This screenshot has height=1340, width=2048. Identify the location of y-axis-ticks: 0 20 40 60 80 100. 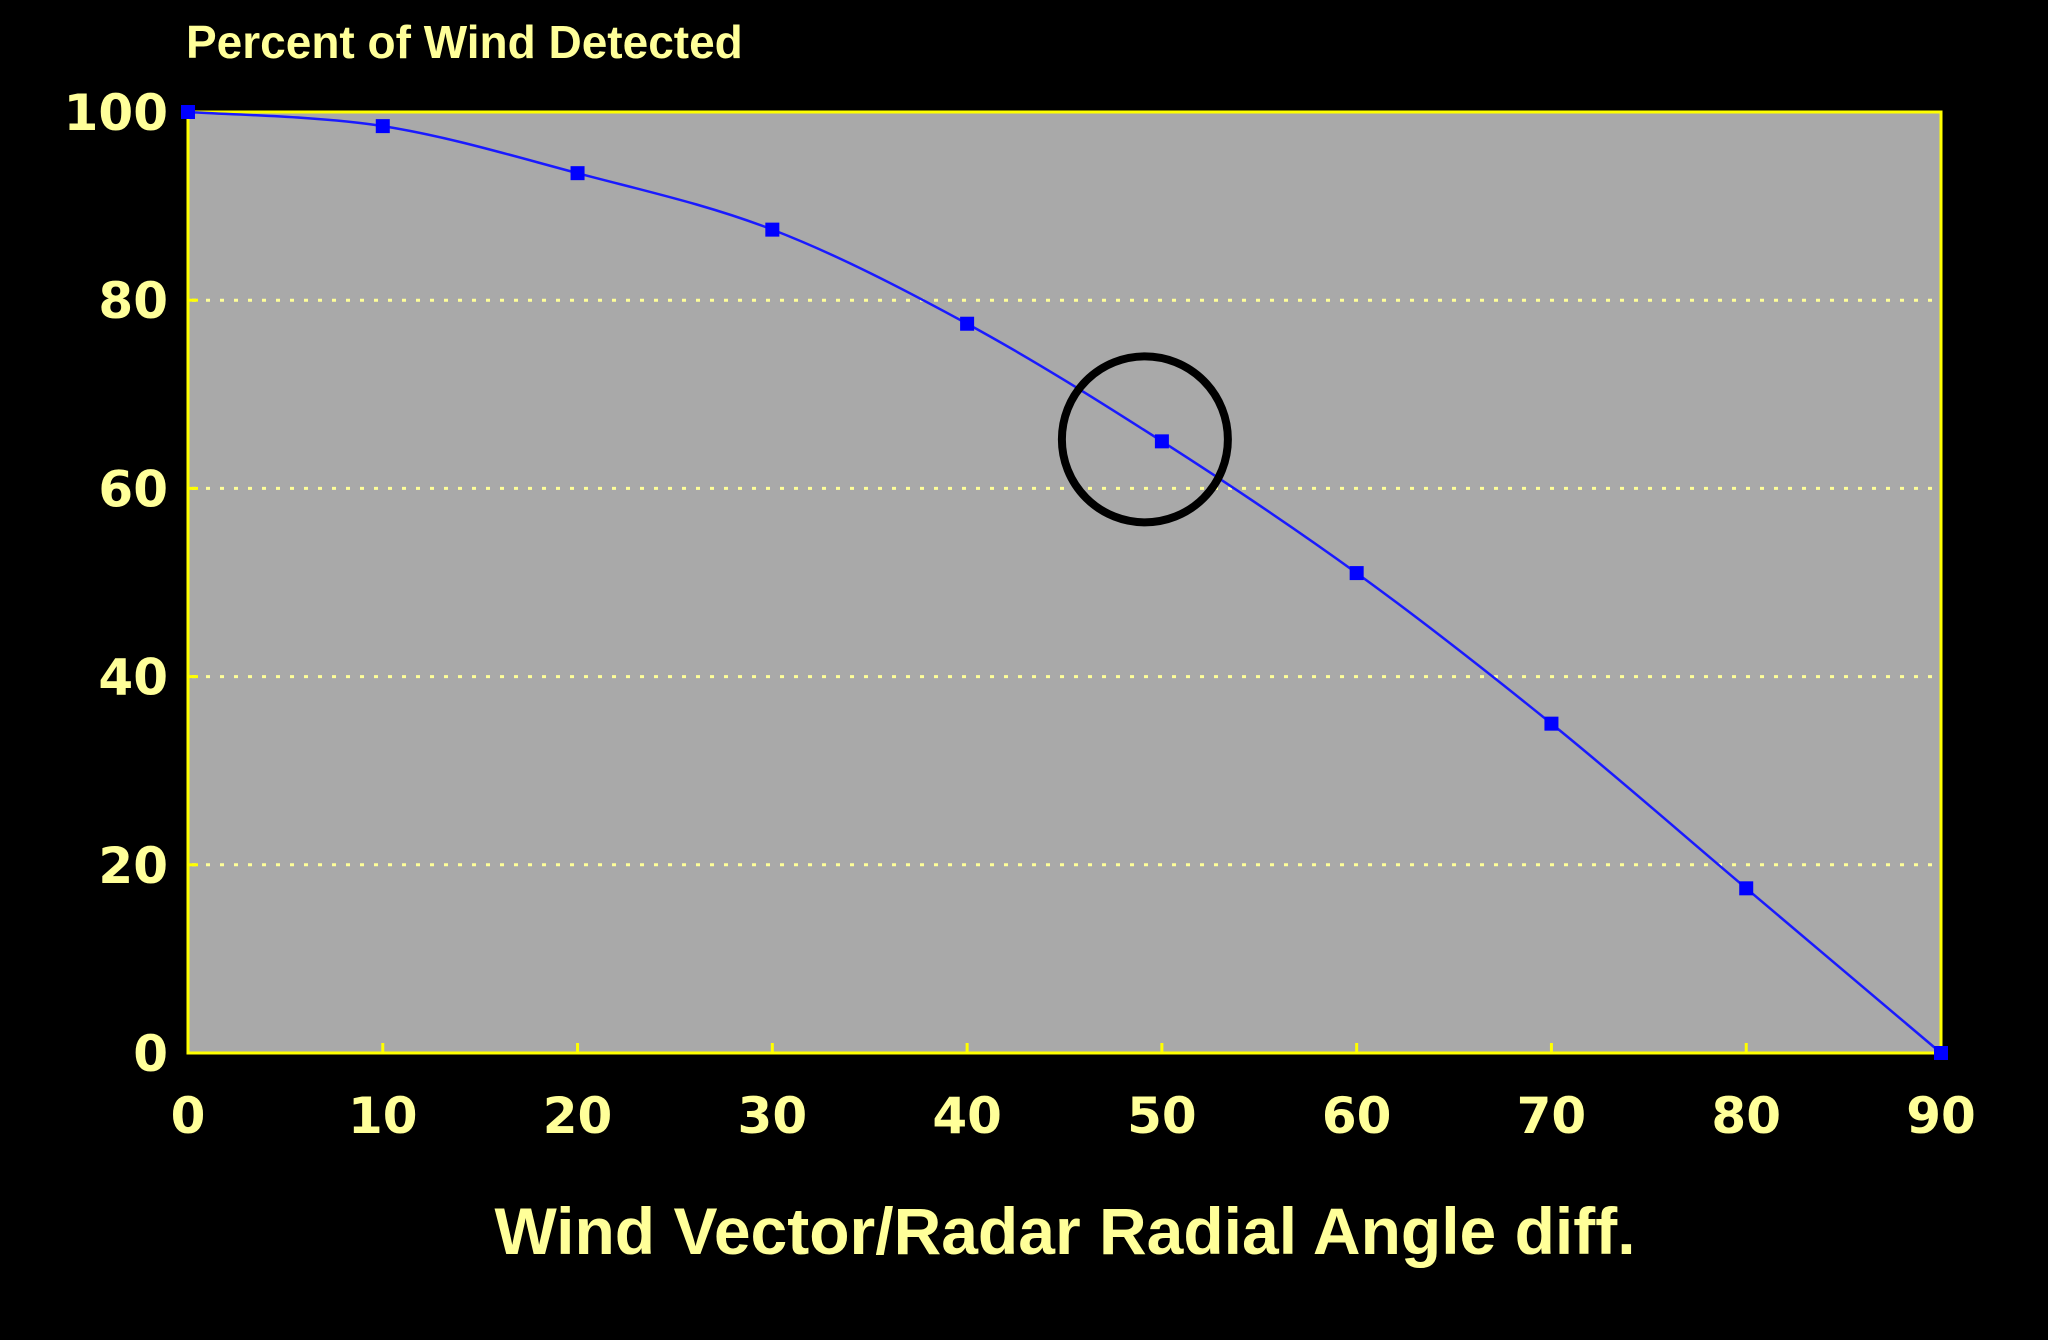
(131, 583).